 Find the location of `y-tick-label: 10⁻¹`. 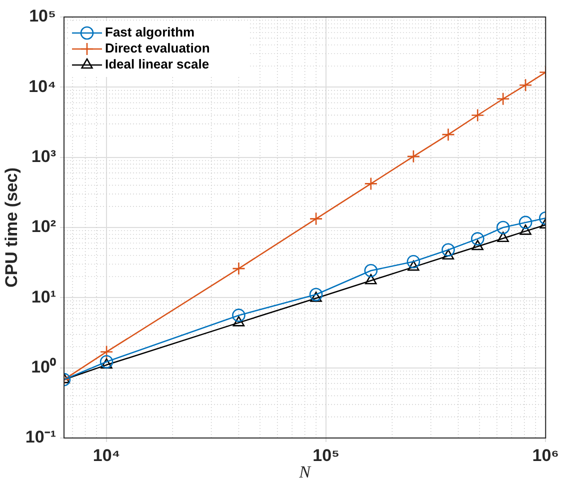

y-tick-label: 10⁻¹ is located at coordinates (40, 437).